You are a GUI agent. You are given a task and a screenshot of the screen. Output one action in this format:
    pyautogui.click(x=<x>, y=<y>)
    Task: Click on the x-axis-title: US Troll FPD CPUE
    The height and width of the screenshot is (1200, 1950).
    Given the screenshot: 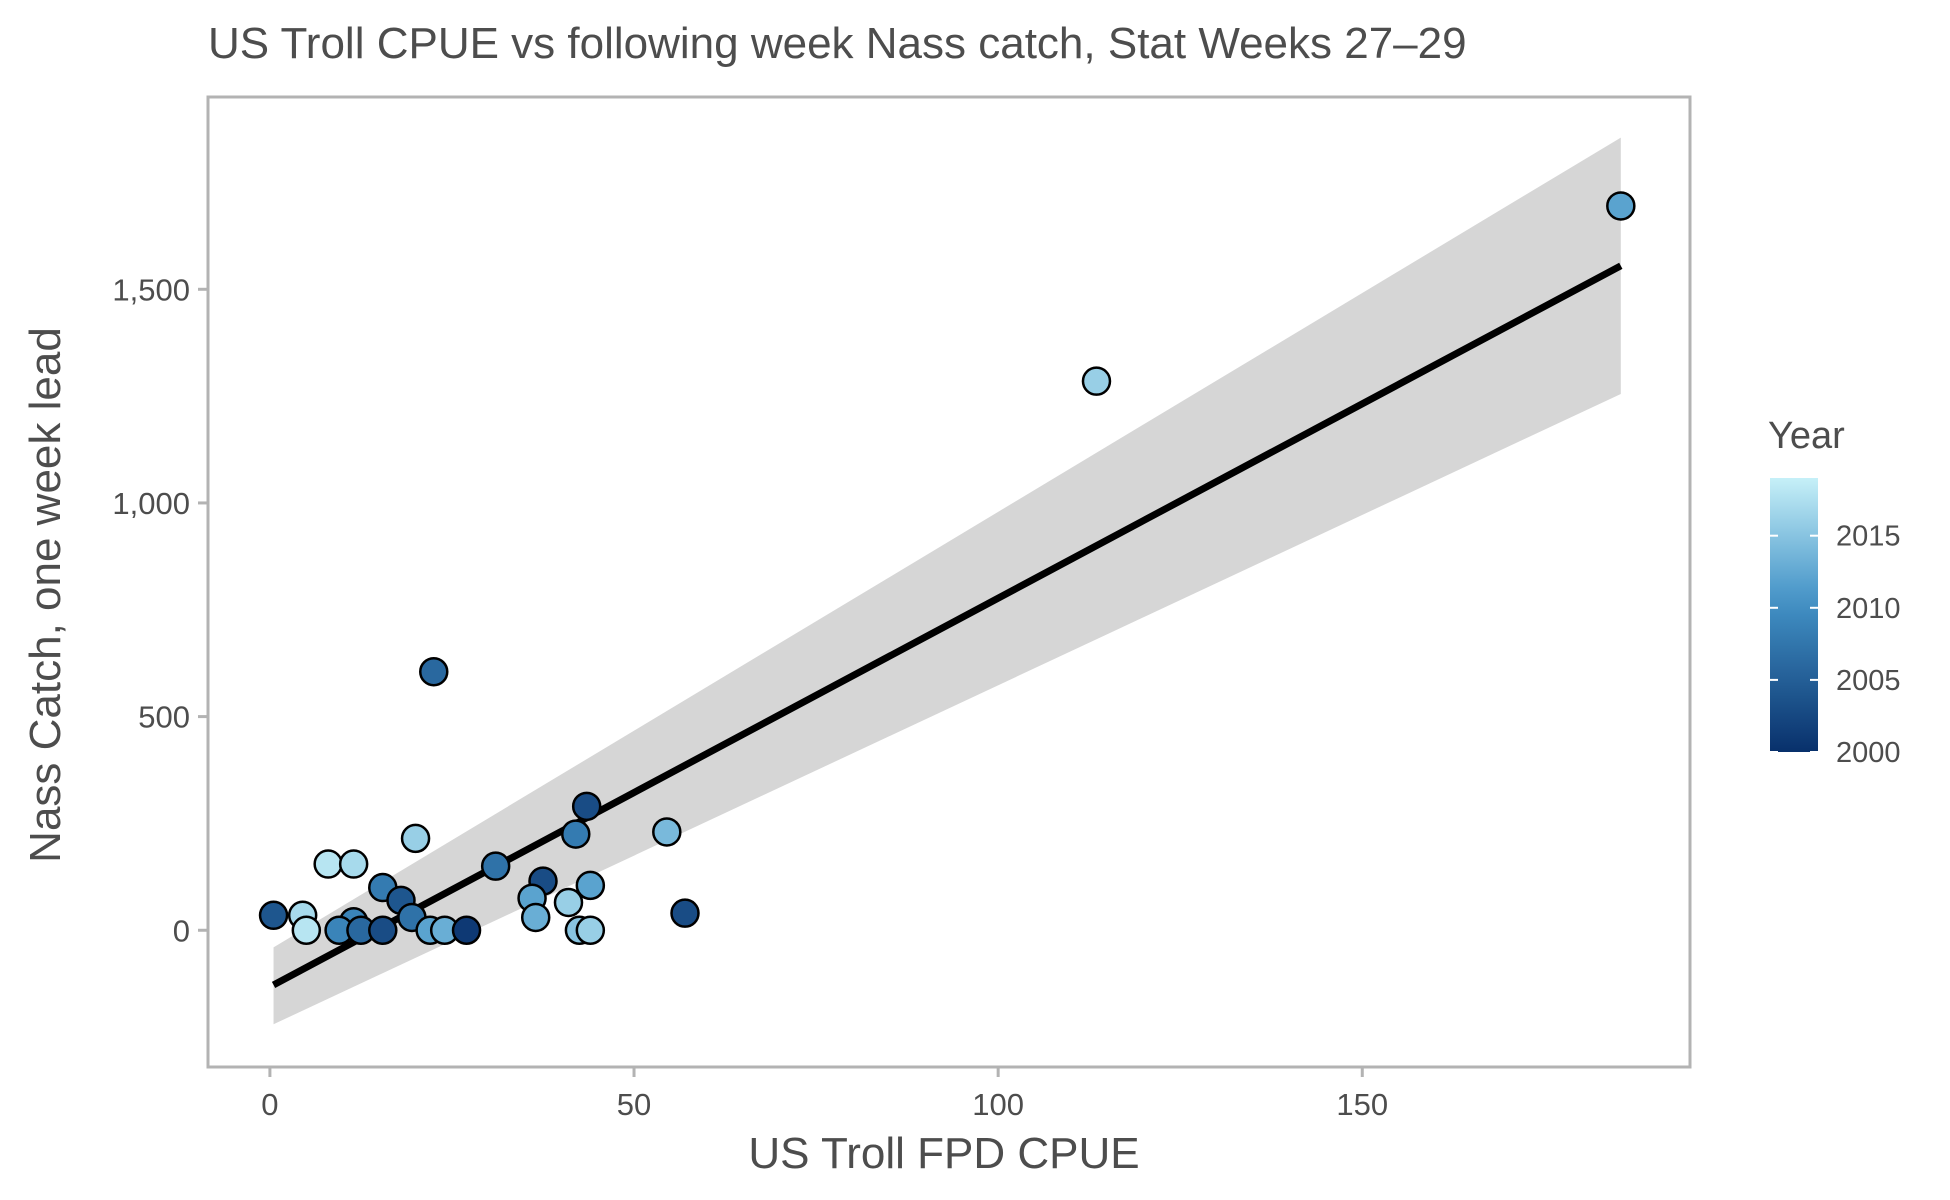 What is the action you would take?
    pyautogui.click(x=943, y=1153)
    